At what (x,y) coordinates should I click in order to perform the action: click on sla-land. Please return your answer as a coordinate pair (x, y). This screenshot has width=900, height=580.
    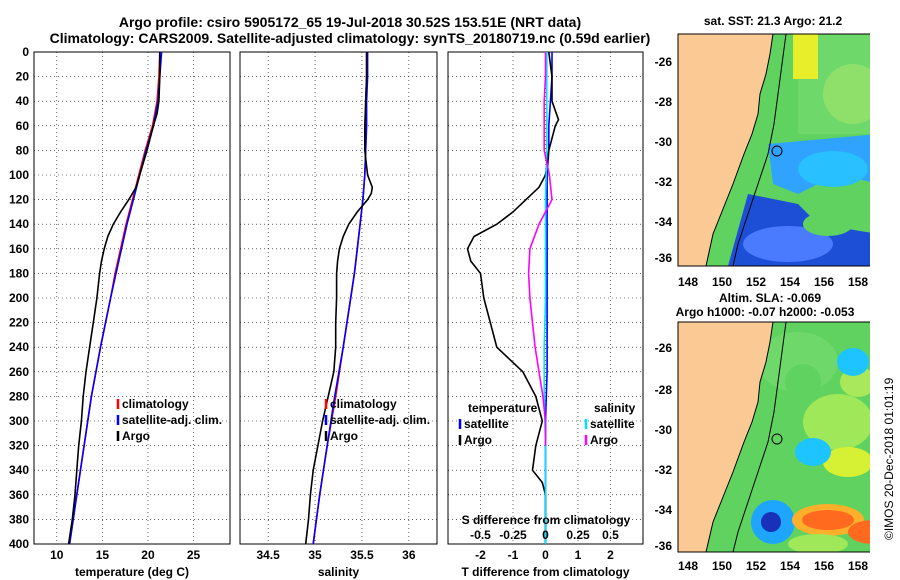
    Looking at the image, I should click on (725, 437).